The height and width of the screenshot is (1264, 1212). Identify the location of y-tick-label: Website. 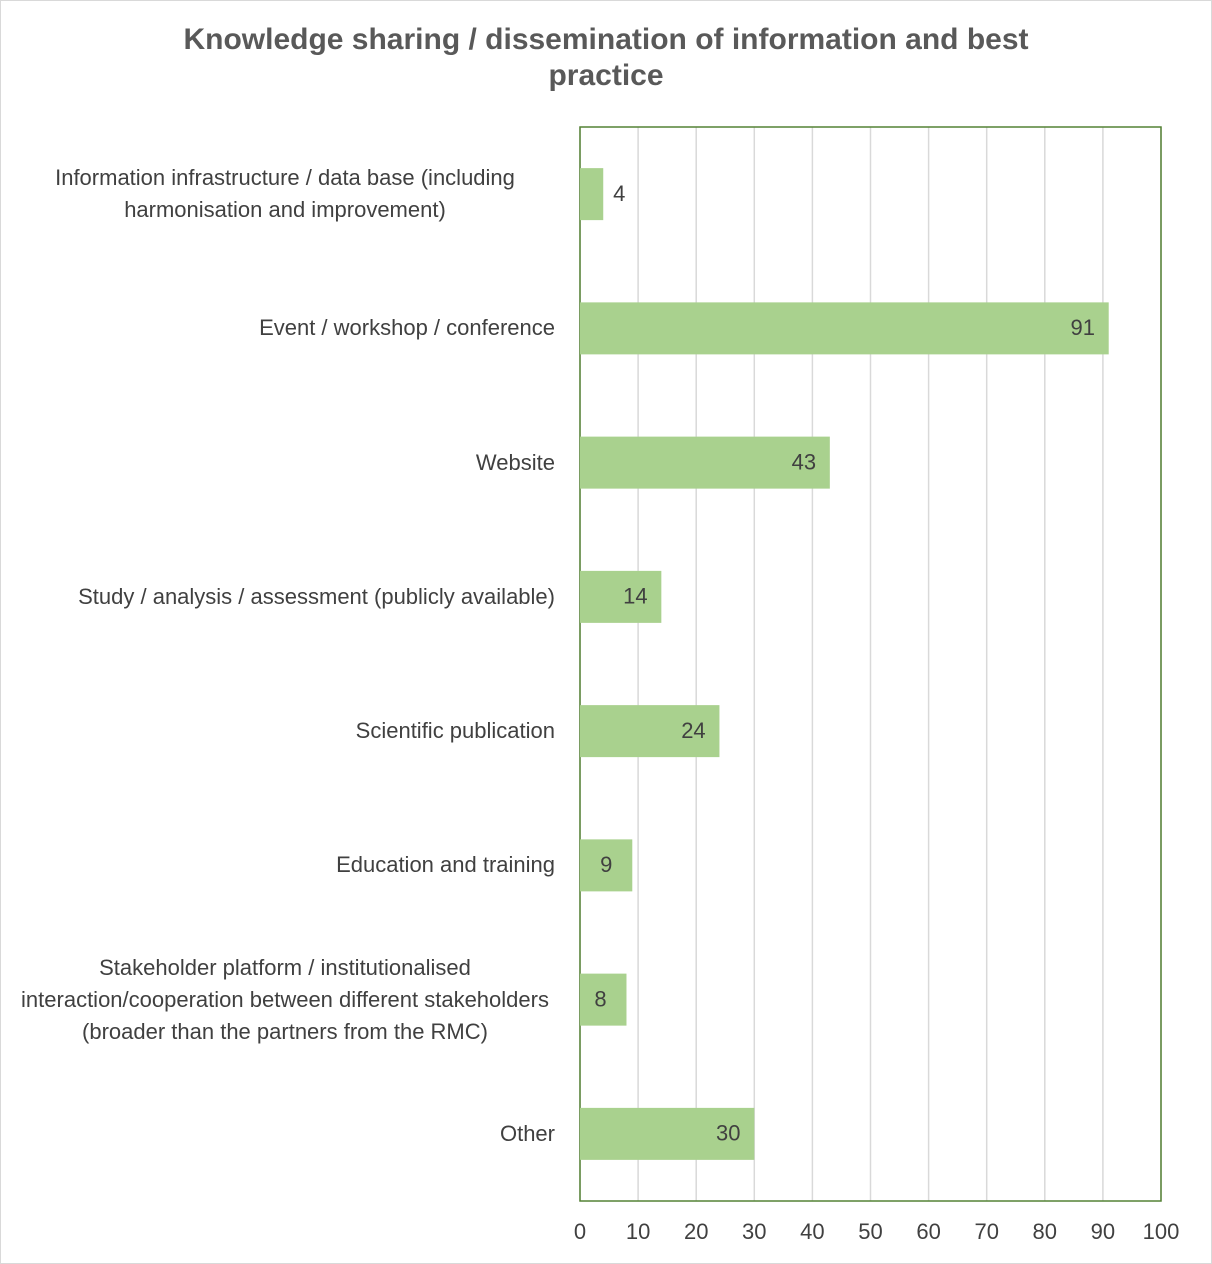
(515, 462).